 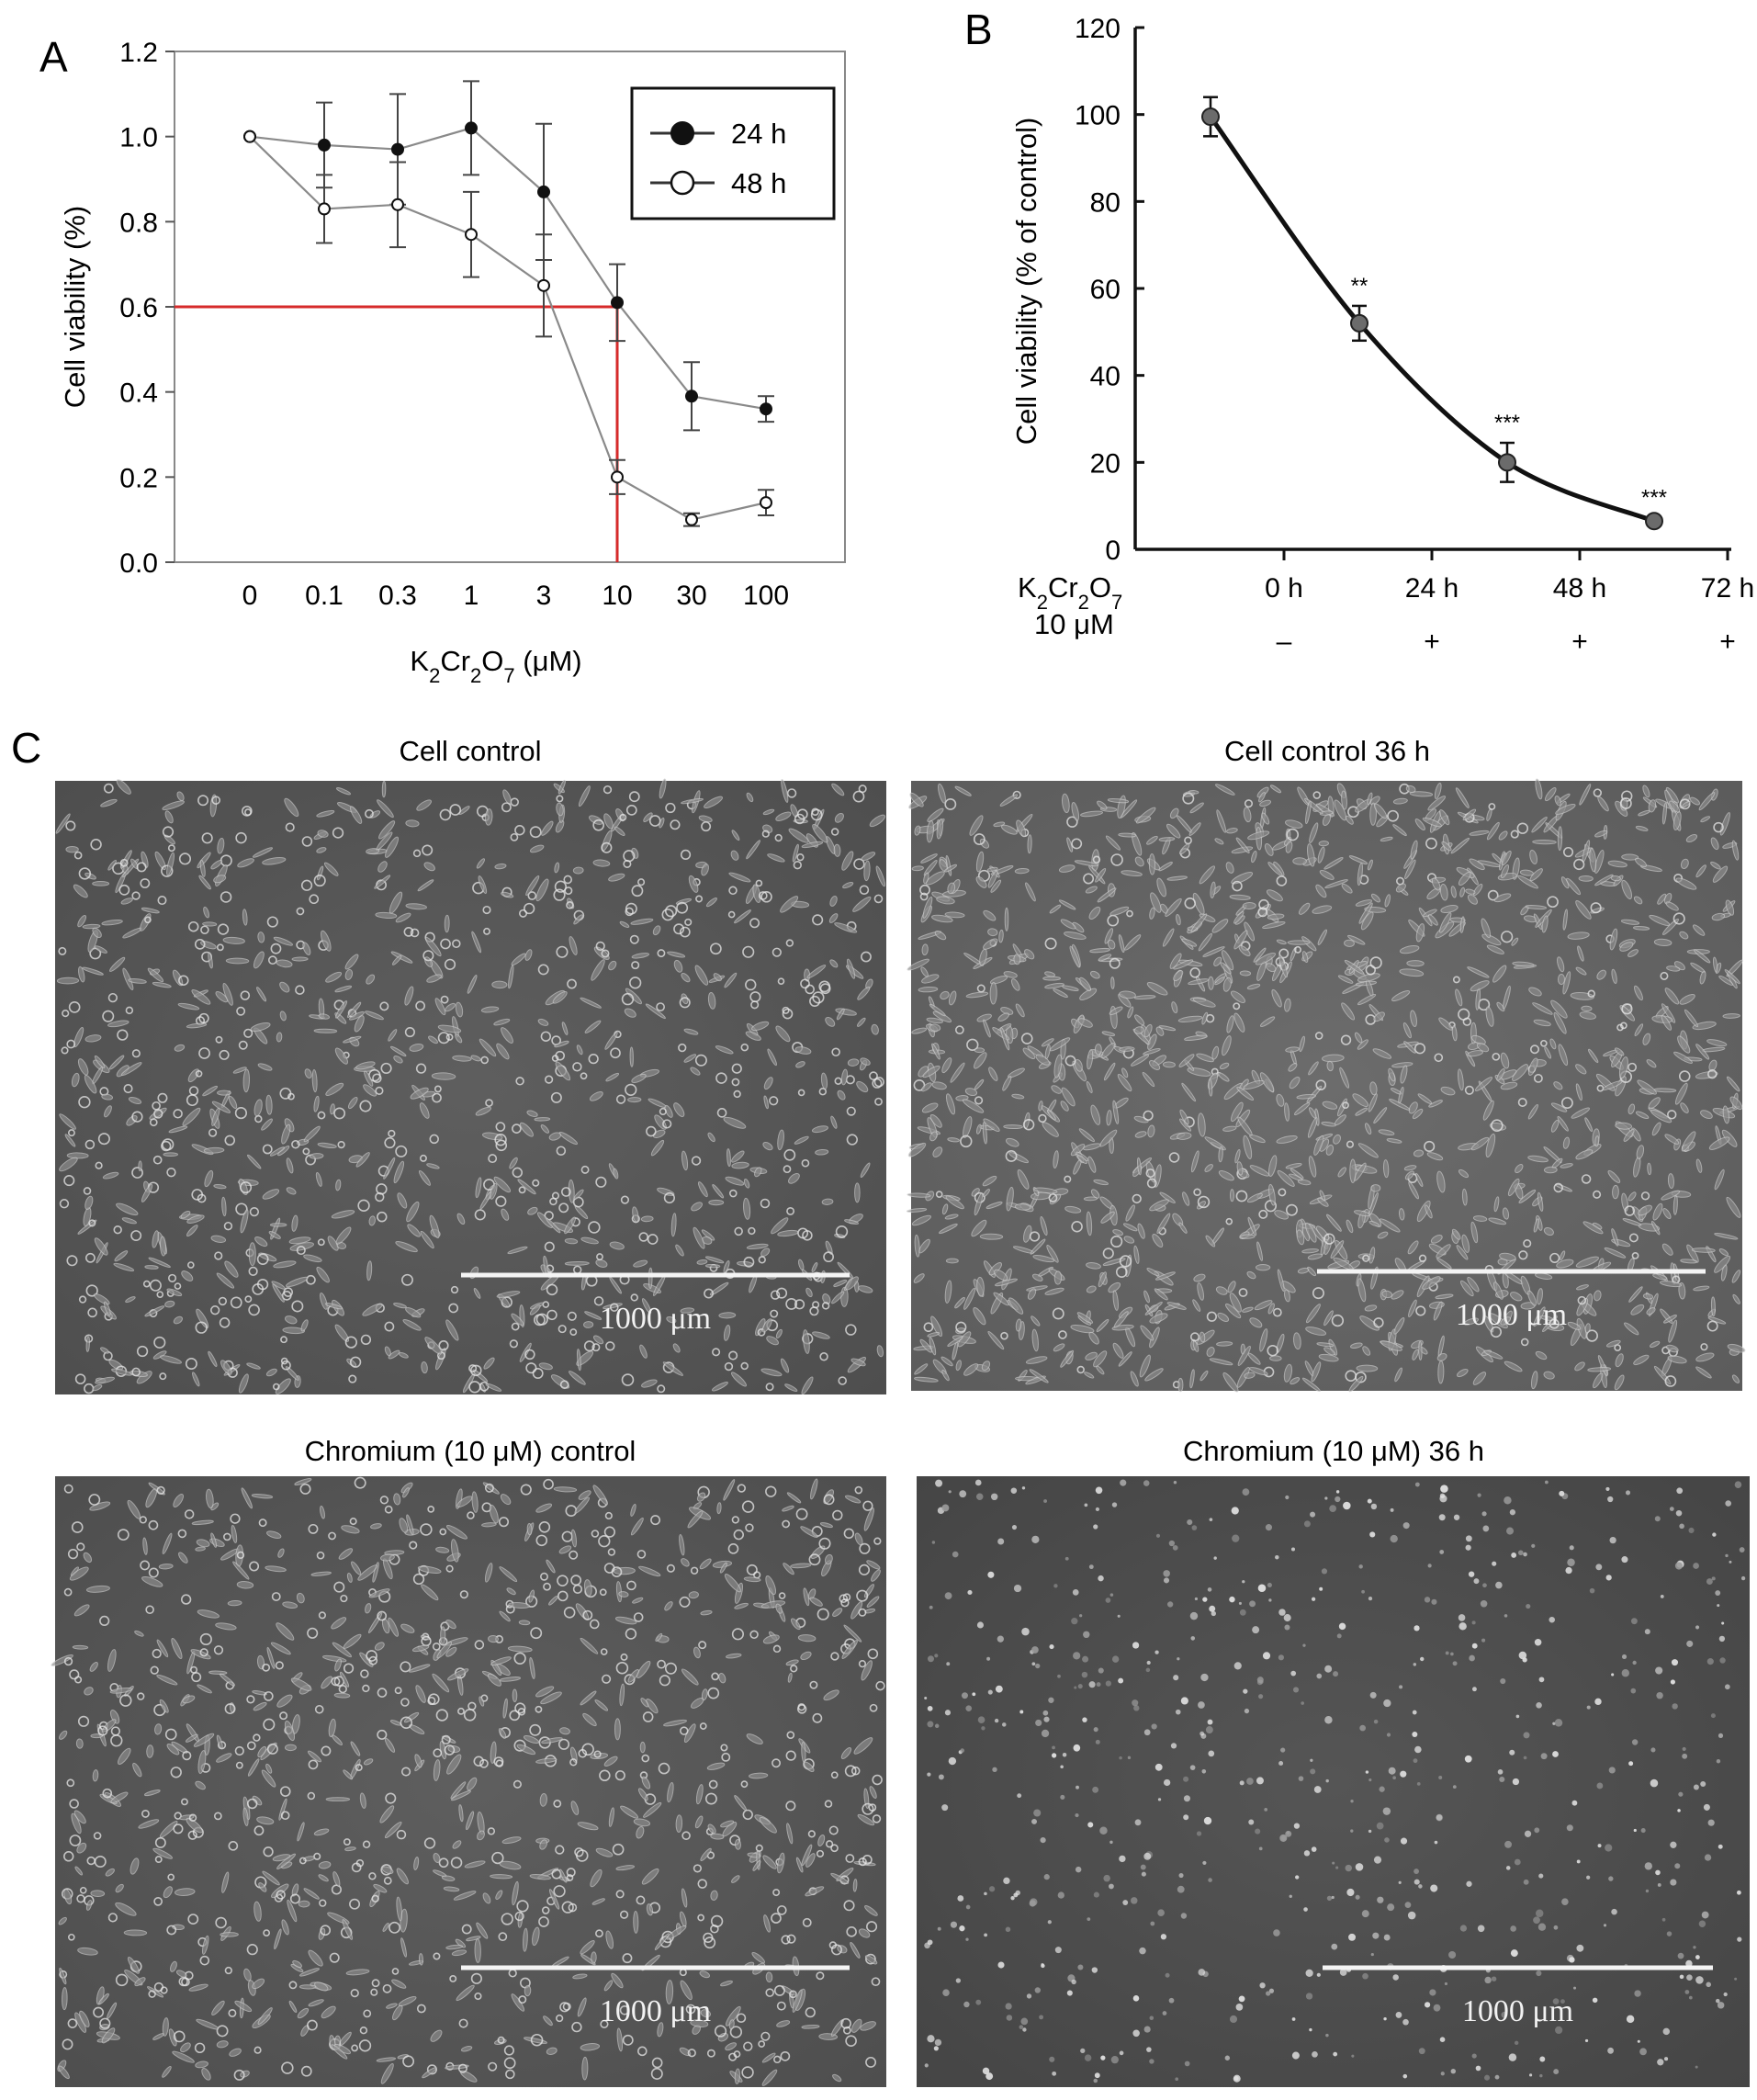 What do you see at coordinates (138, 138) in the screenshot?
I see `chart-a-y-tick-label: 1.0` at bounding box center [138, 138].